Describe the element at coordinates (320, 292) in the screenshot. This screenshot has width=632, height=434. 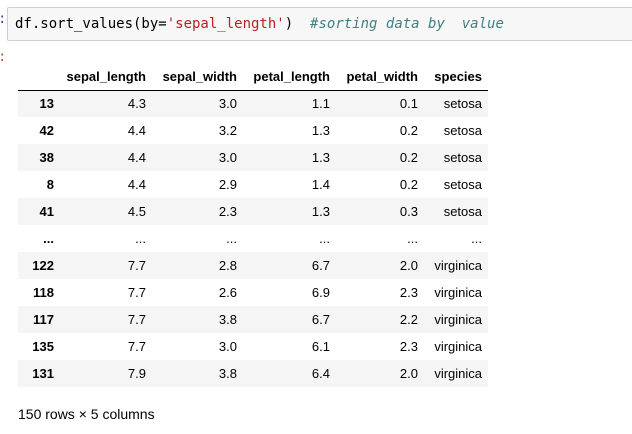
I see `cell-petal-length: 6.9` at that location.